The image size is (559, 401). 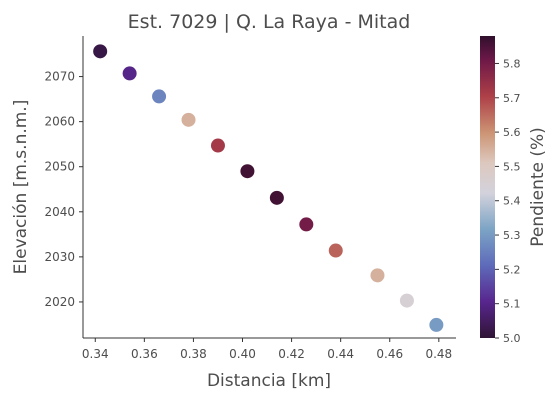 What do you see at coordinates (512, 63) in the screenshot?
I see `colorbar-tick-label: 5.8` at bounding box center [512, 63].